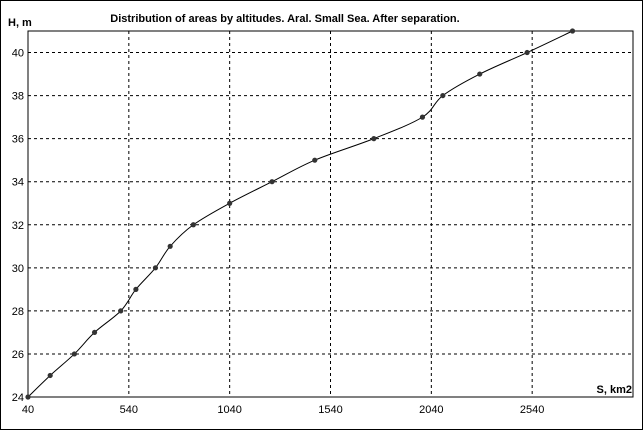 The height and width of the screenshot is (430, 643). I want to click on x-axis-label: S, km2, so click(614, 390).